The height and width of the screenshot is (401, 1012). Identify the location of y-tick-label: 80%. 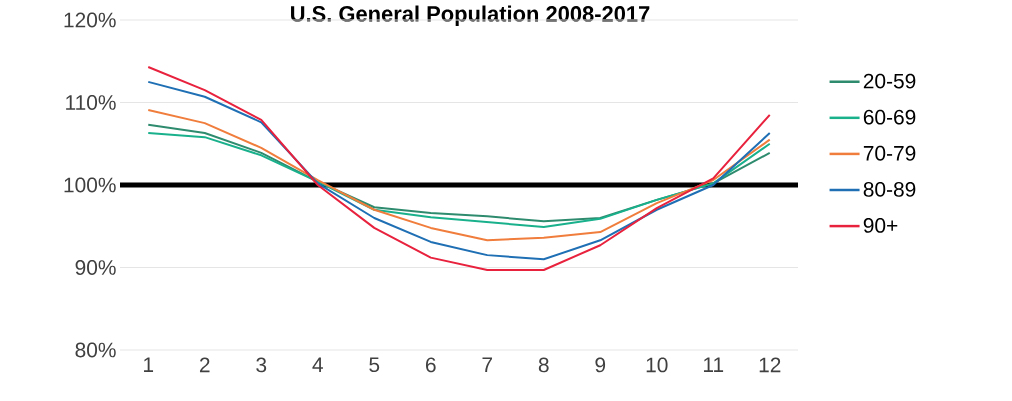
(95, 350).